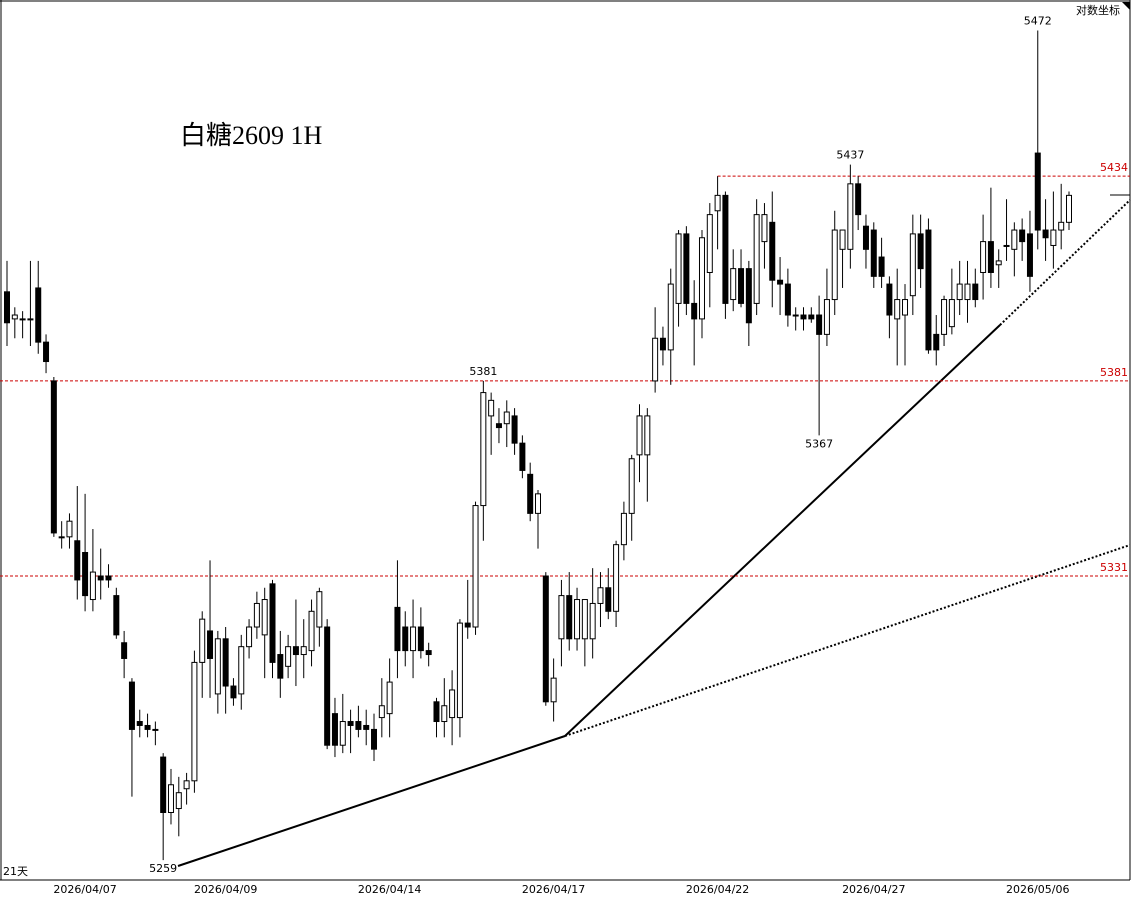  I want to click on low-label: 5259, so click(163, 868).